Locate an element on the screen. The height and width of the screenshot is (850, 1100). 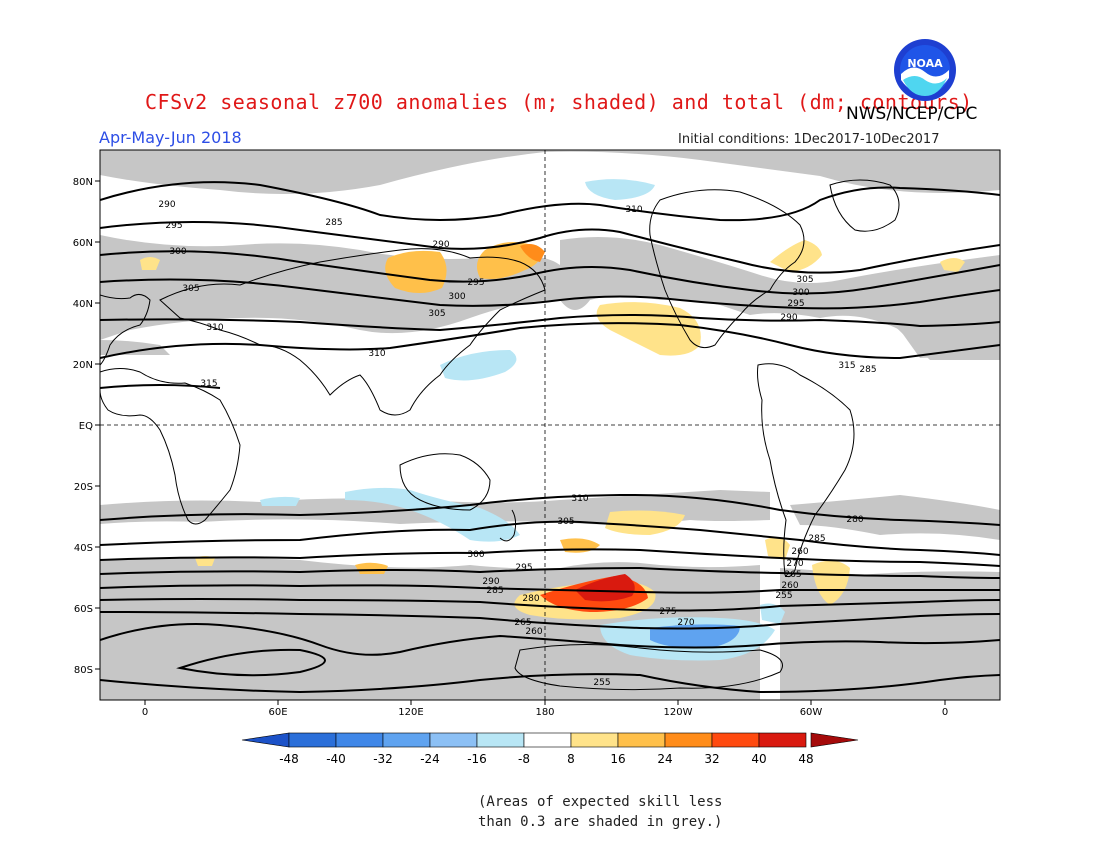
svg-text: 20S is located at coordinates (83, 487).